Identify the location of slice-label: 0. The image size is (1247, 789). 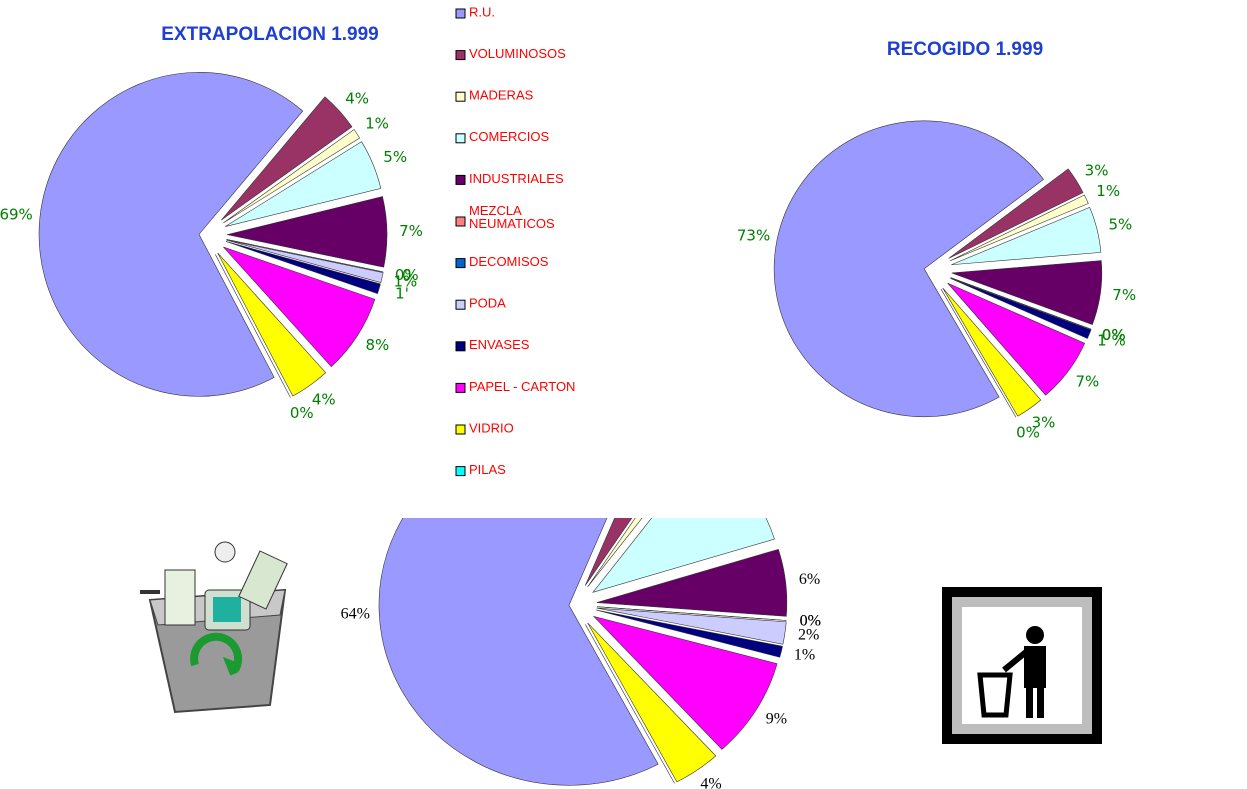
(407, 275).